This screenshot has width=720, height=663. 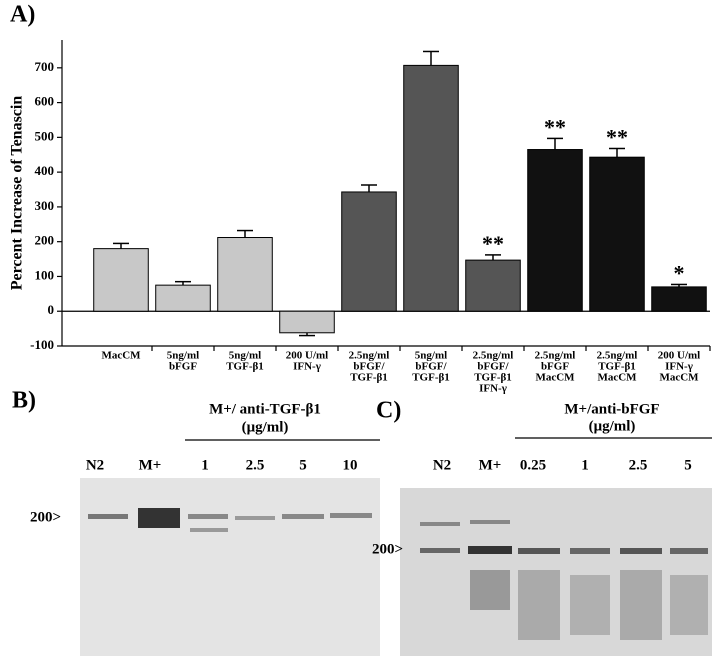 What do you see at coordinates (611, 409) in the screenshot?
I see `blot-header: M+/anti-bFGF` at bounding box center [611, 409].